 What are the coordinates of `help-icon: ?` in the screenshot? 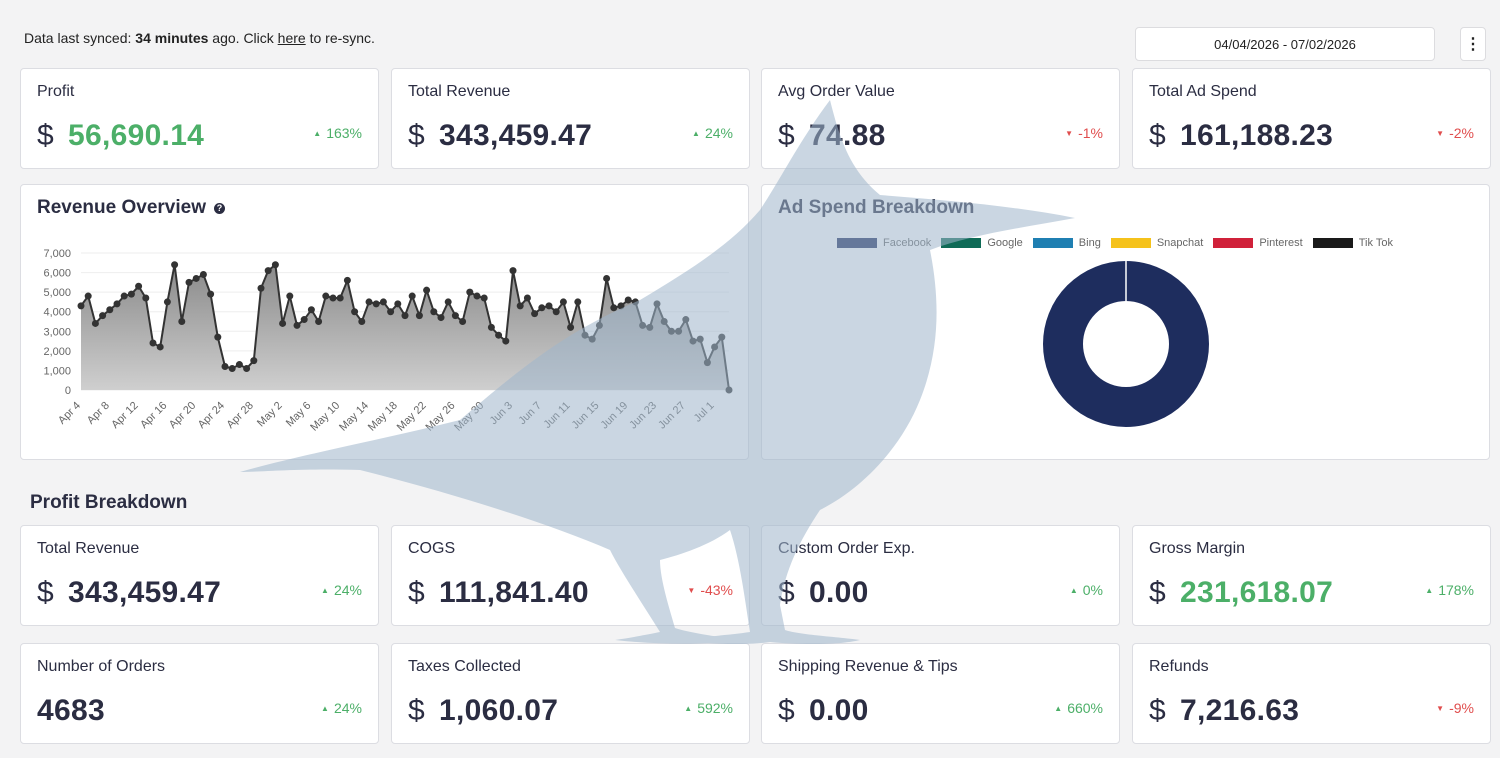 It's located at (219, 208).